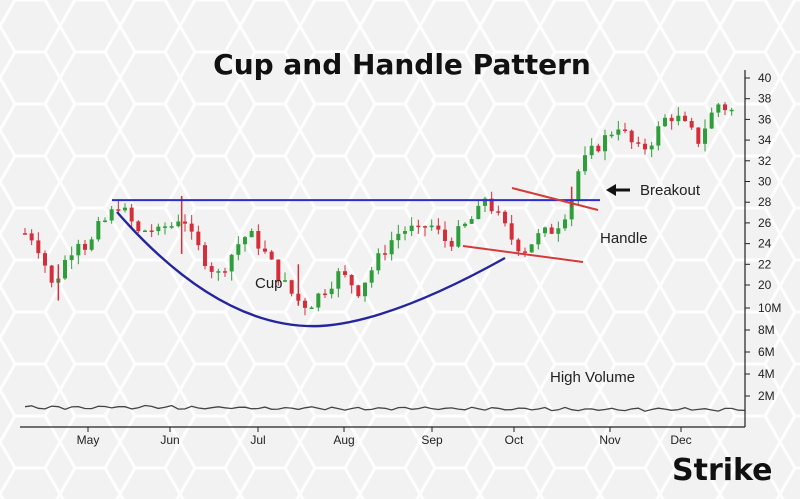  I want to click on month-tick-label: May, so click(88, 440).